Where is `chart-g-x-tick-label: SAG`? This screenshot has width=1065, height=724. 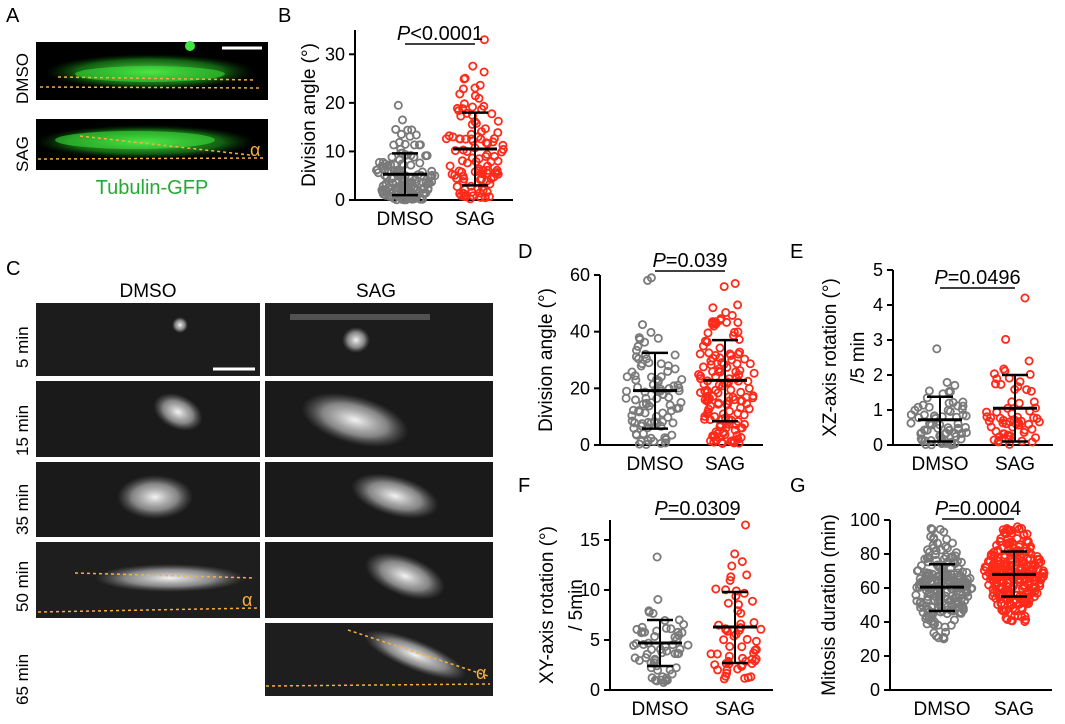 chart-g-x-tick-label: SAG is located at coordinates (1014, 709).